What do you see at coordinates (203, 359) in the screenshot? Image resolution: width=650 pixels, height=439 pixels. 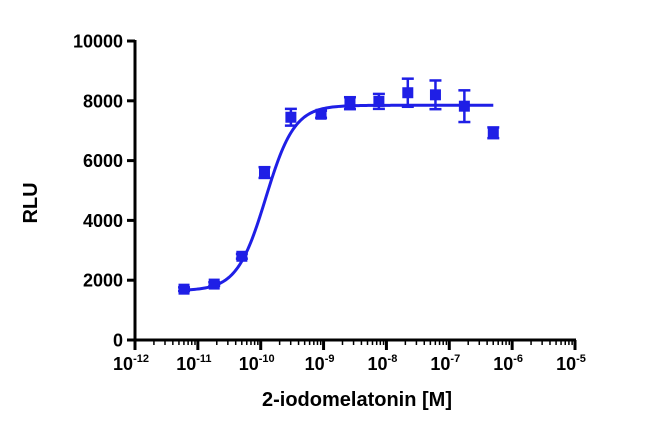 I see `x-tick-exponent: -11` at bounding box center [203, 359].